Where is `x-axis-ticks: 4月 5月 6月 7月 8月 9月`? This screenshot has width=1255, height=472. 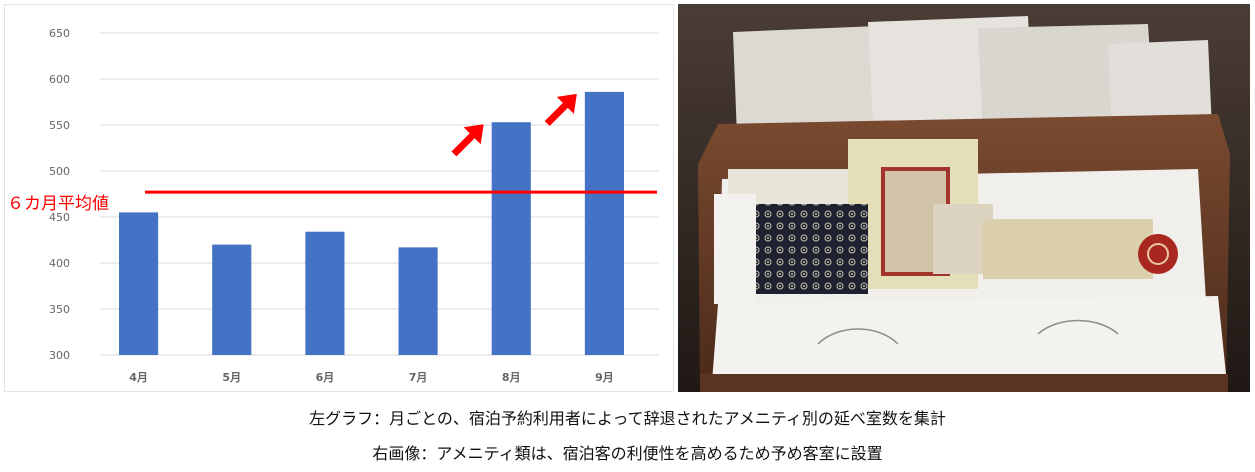
x-axis-ticks: 4月 5月 6月 7月 8月 9月 is located at coordinates (371, 377).